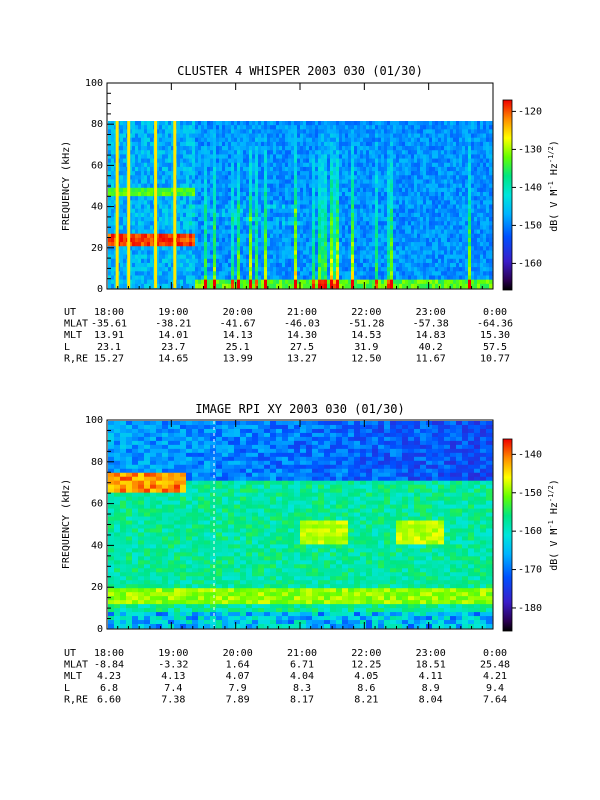  I want to click on ephemeris-value: 13.91, so click(109, 335).